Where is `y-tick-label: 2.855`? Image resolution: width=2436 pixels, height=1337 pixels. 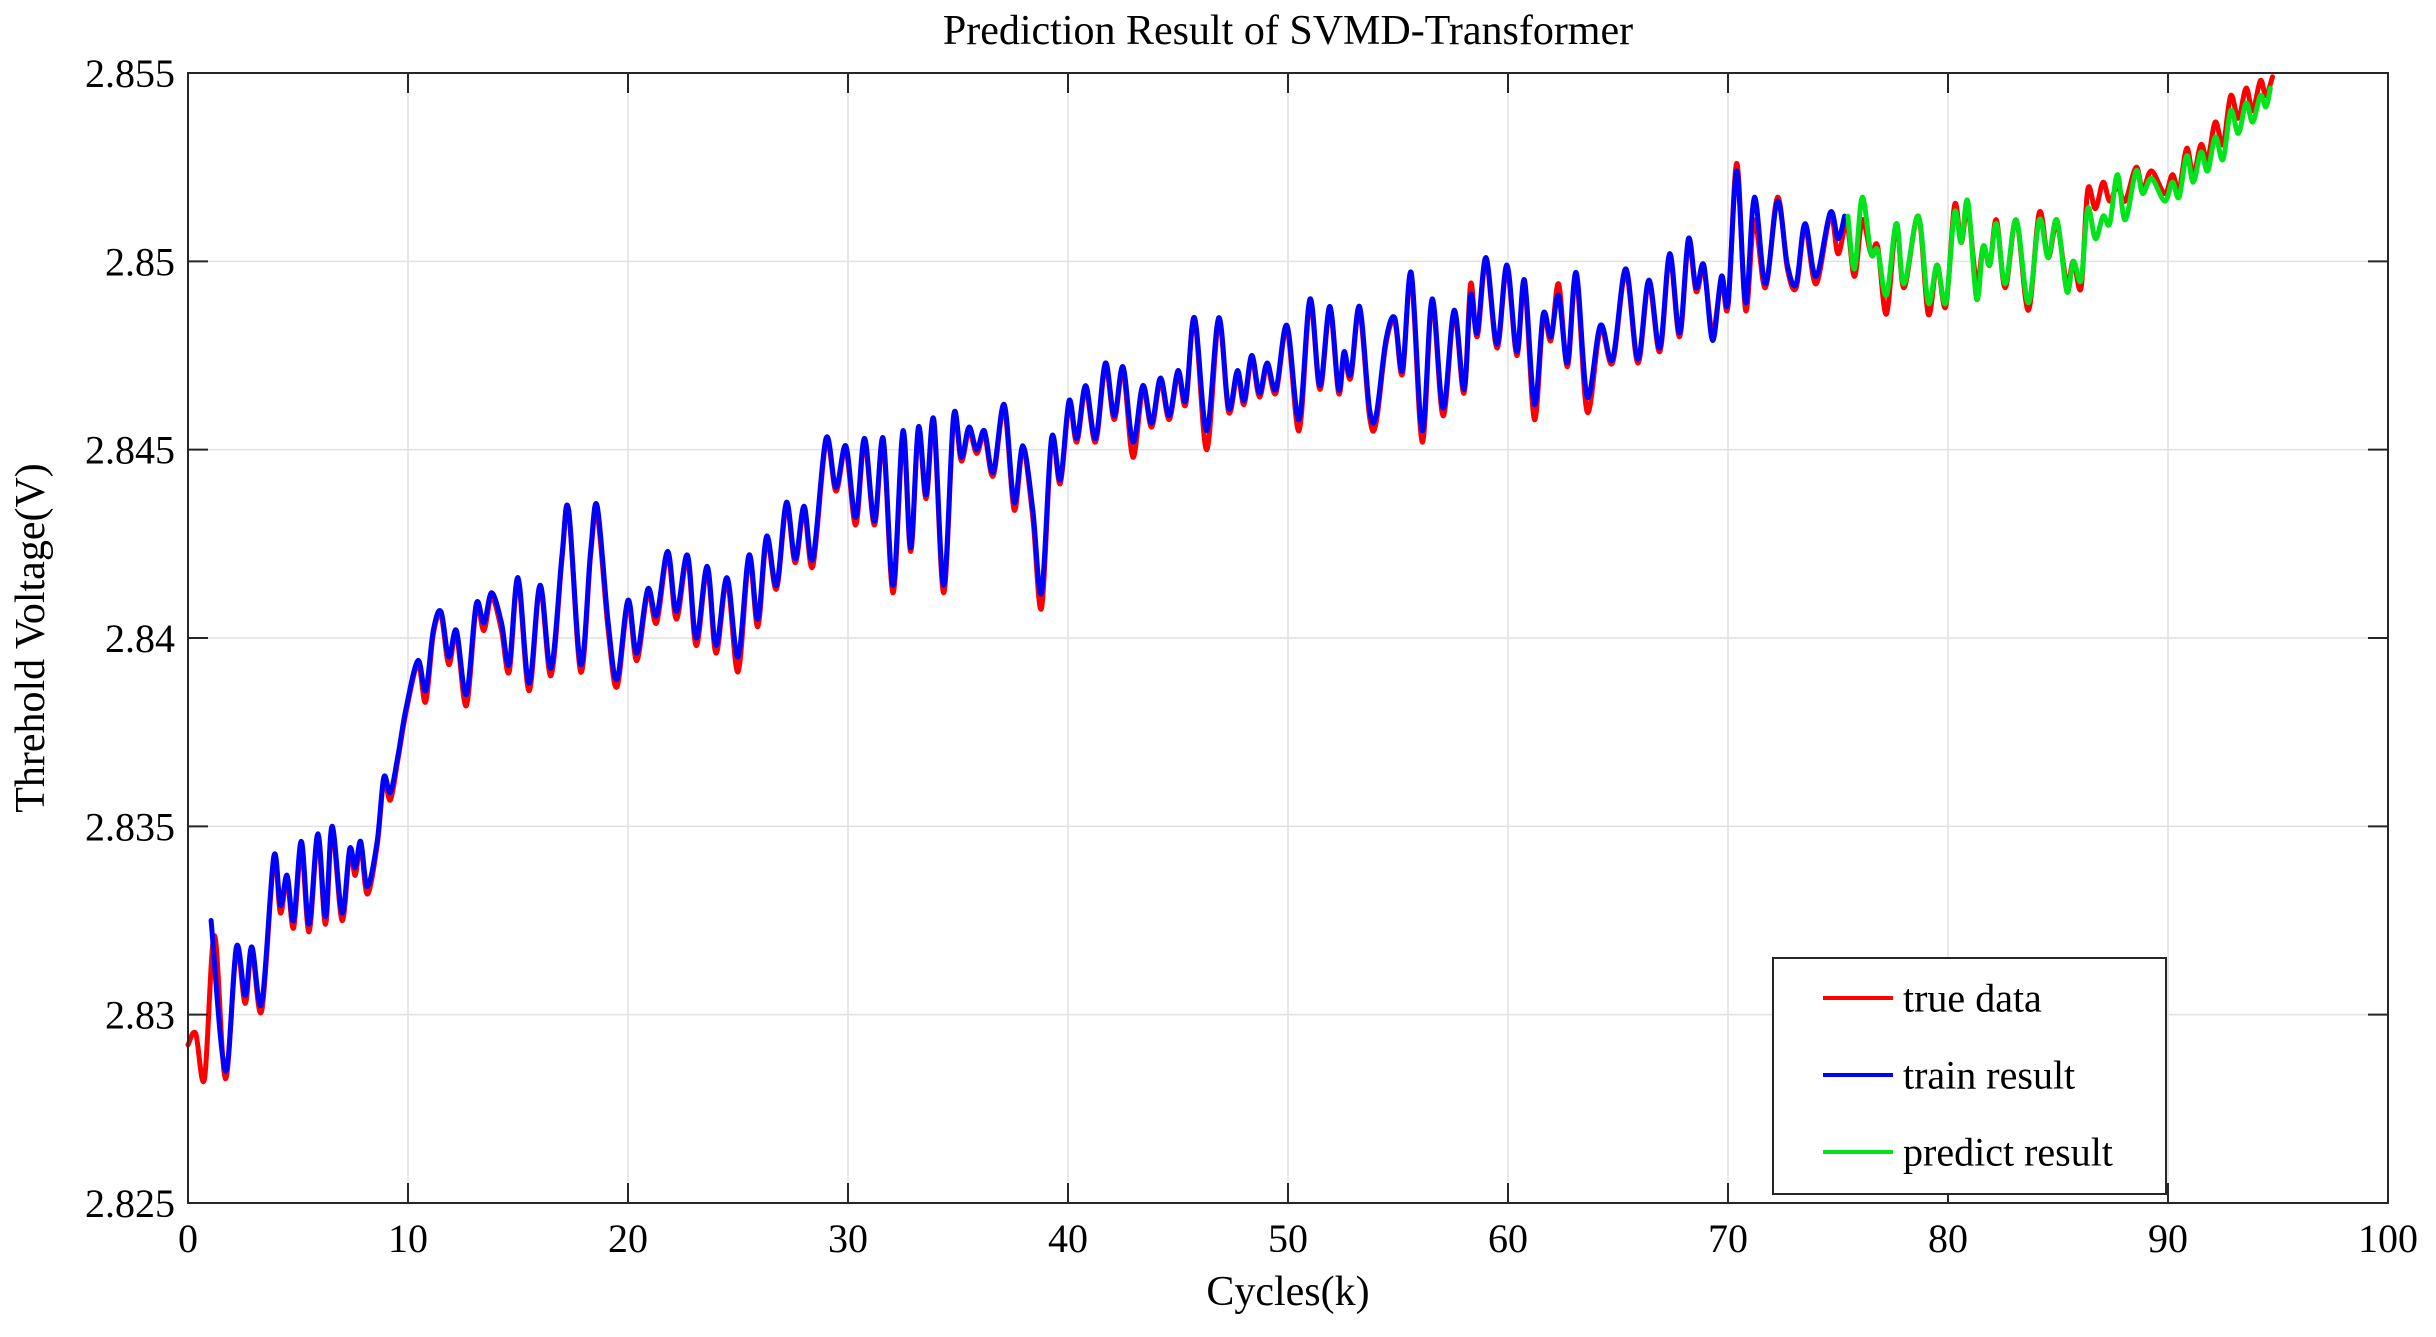 y-tick-label: 2.855 is located at coordinates (130, 73).